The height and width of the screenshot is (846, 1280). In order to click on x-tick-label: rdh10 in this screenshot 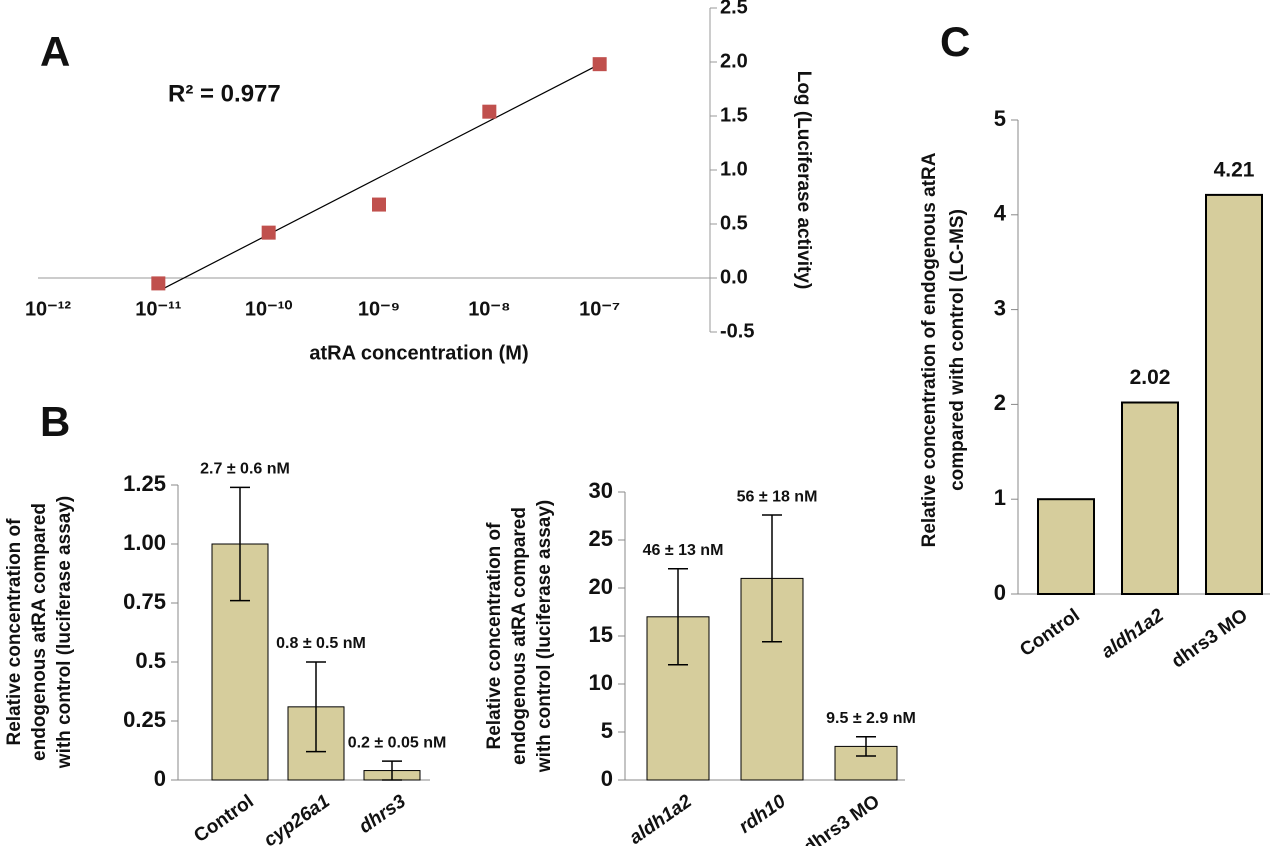, I will do `click(762, 814)`.